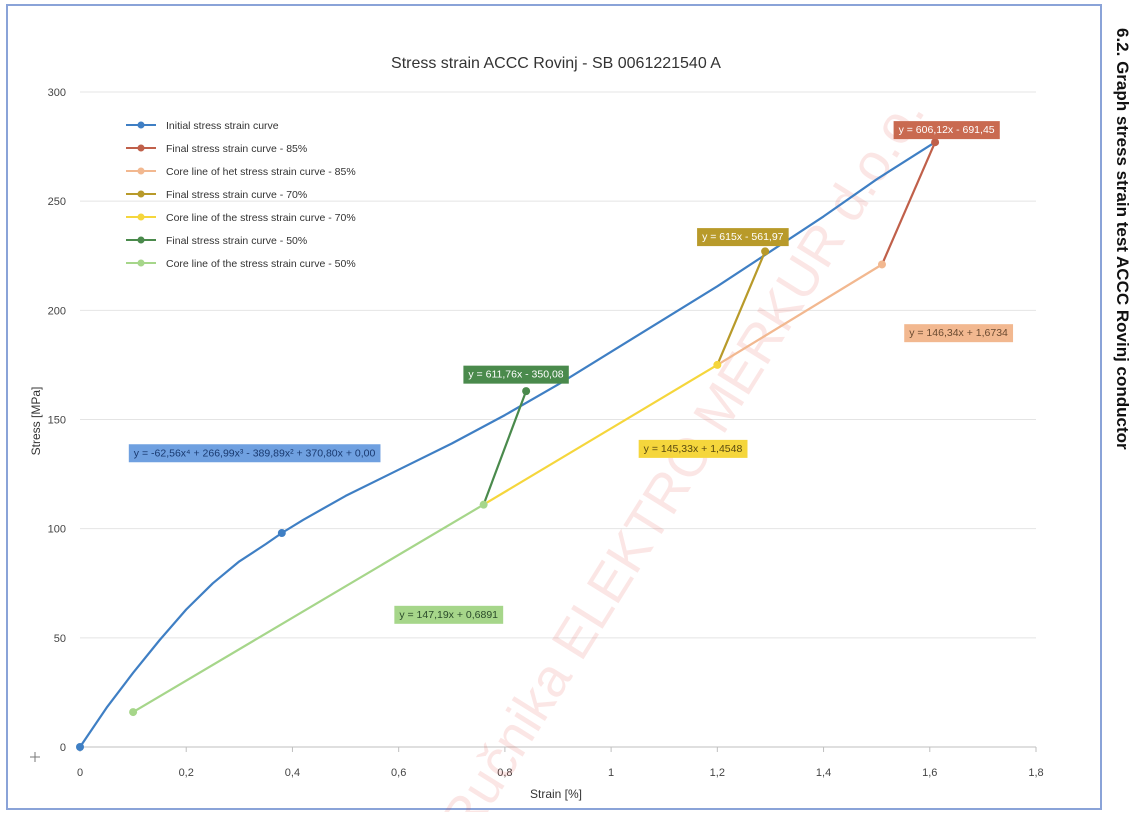 This screenshot has height=817, width=1136. What do you see at coordinates (222, 126) in the screenshot?
I see `legend-label: Initial stress strain curve` at bounding box center [222, 126].